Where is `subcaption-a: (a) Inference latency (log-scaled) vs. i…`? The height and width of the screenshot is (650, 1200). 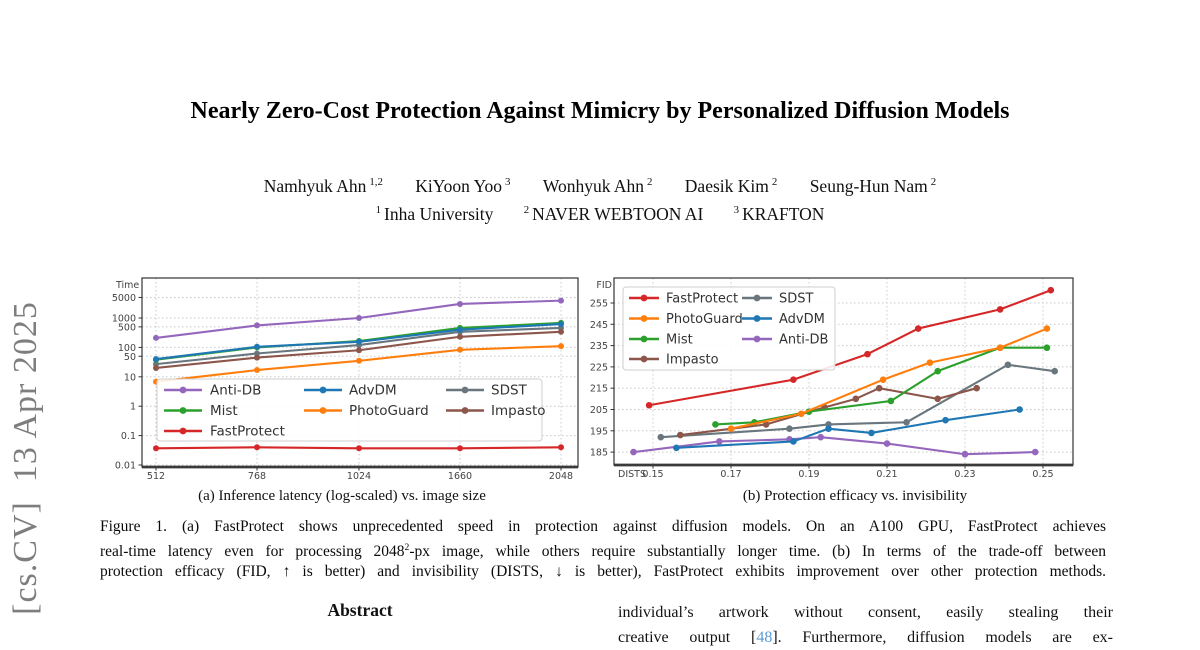
subcaption-a: (a) Inference latency (log-scaled) vs. i… is located at coordinates (342, 496).